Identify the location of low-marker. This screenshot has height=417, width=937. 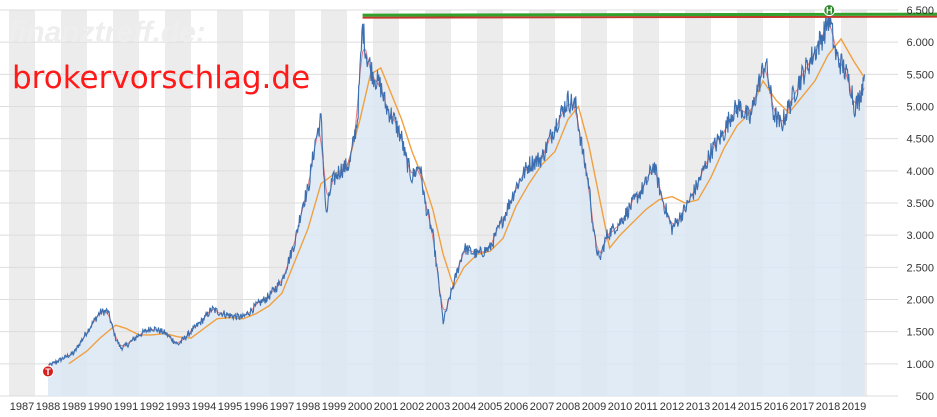
(48, 371).